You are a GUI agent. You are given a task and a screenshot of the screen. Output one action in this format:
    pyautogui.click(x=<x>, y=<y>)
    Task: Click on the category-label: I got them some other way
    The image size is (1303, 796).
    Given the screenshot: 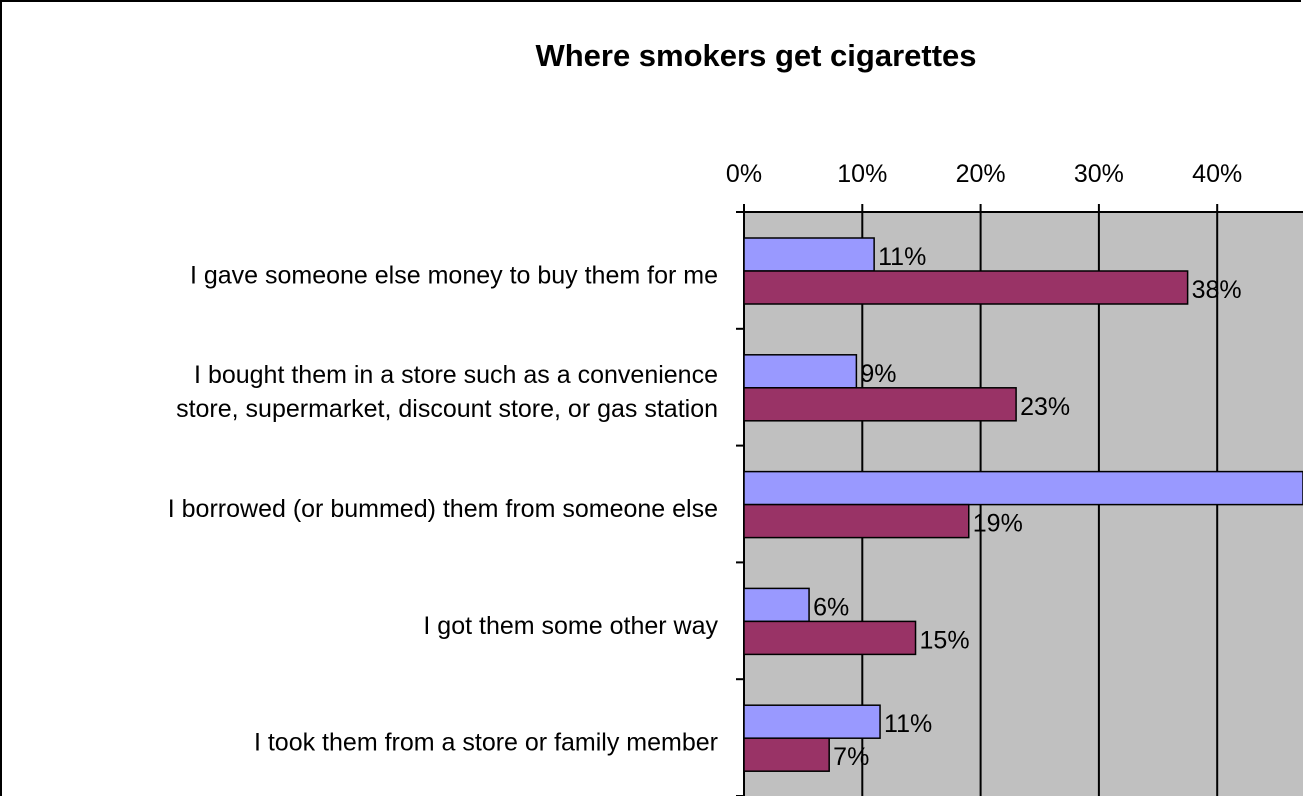 What is the action you would take?
    pyautogui.click(x=570, y=626)
    